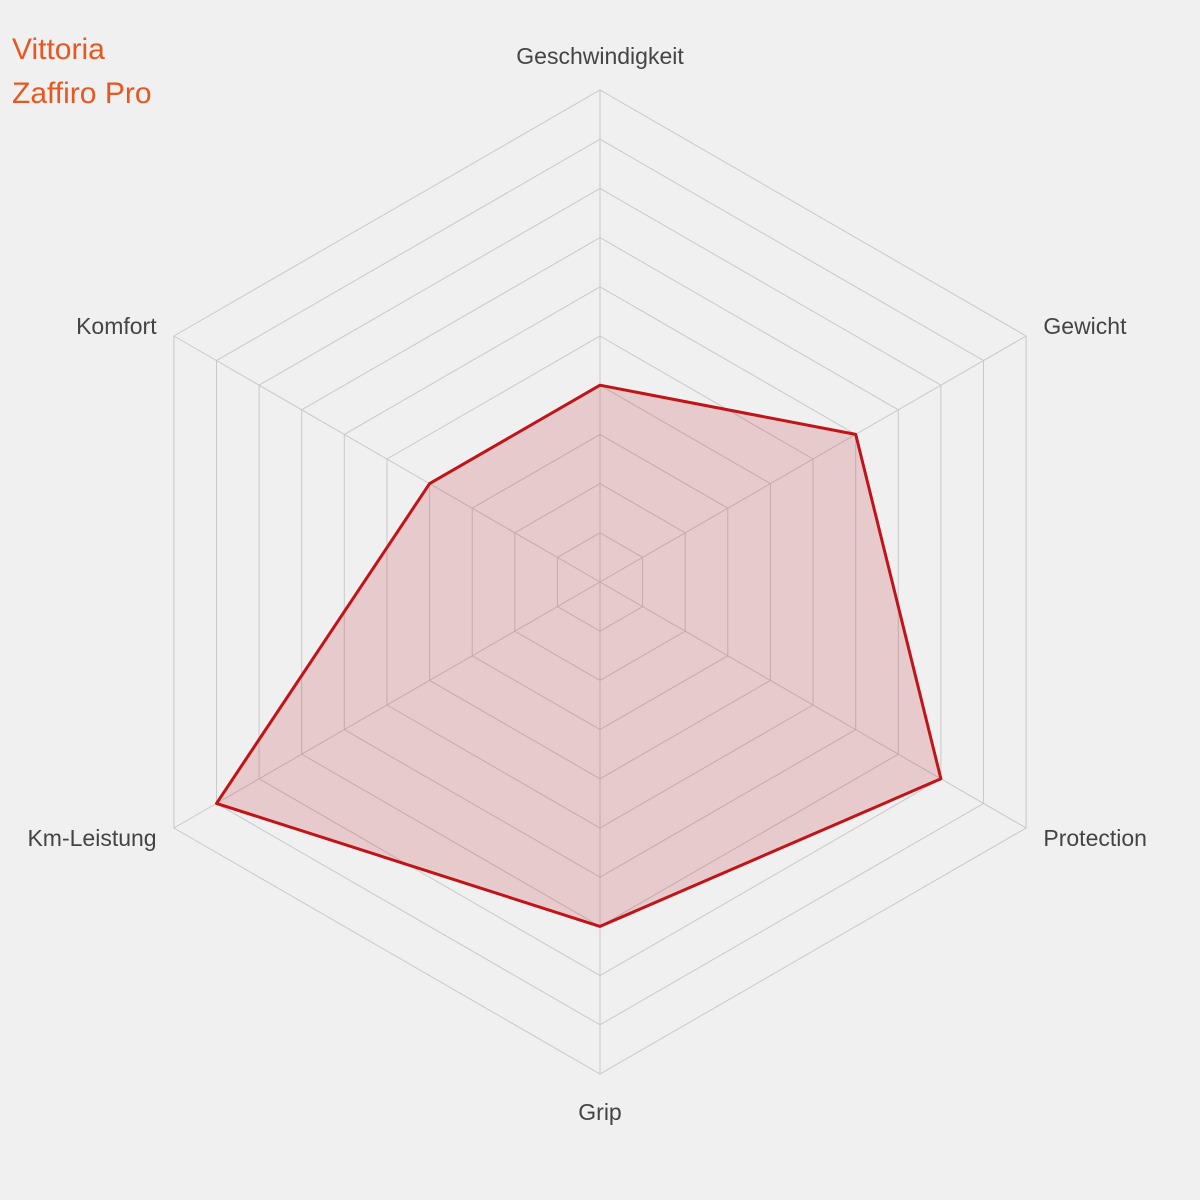 The height and width of the screenshot is (1200, 1200). I want to click on axis-label-gewicht: Gewicht, so click(1085, 326).